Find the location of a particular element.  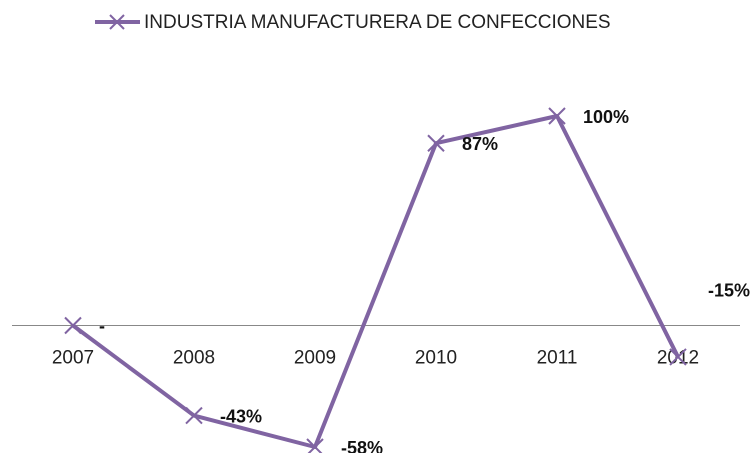

x-tick-label: 2008 is located at coordinates (194, 358).